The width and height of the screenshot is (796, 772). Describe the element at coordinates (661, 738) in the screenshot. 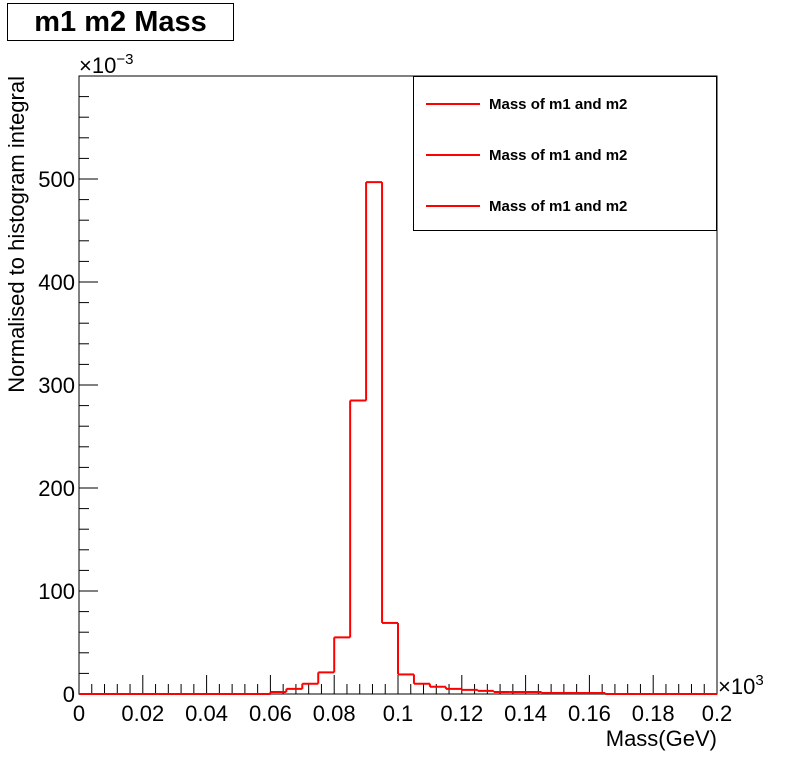

I see `x-axis-title: Mass(GeV)` at that location.